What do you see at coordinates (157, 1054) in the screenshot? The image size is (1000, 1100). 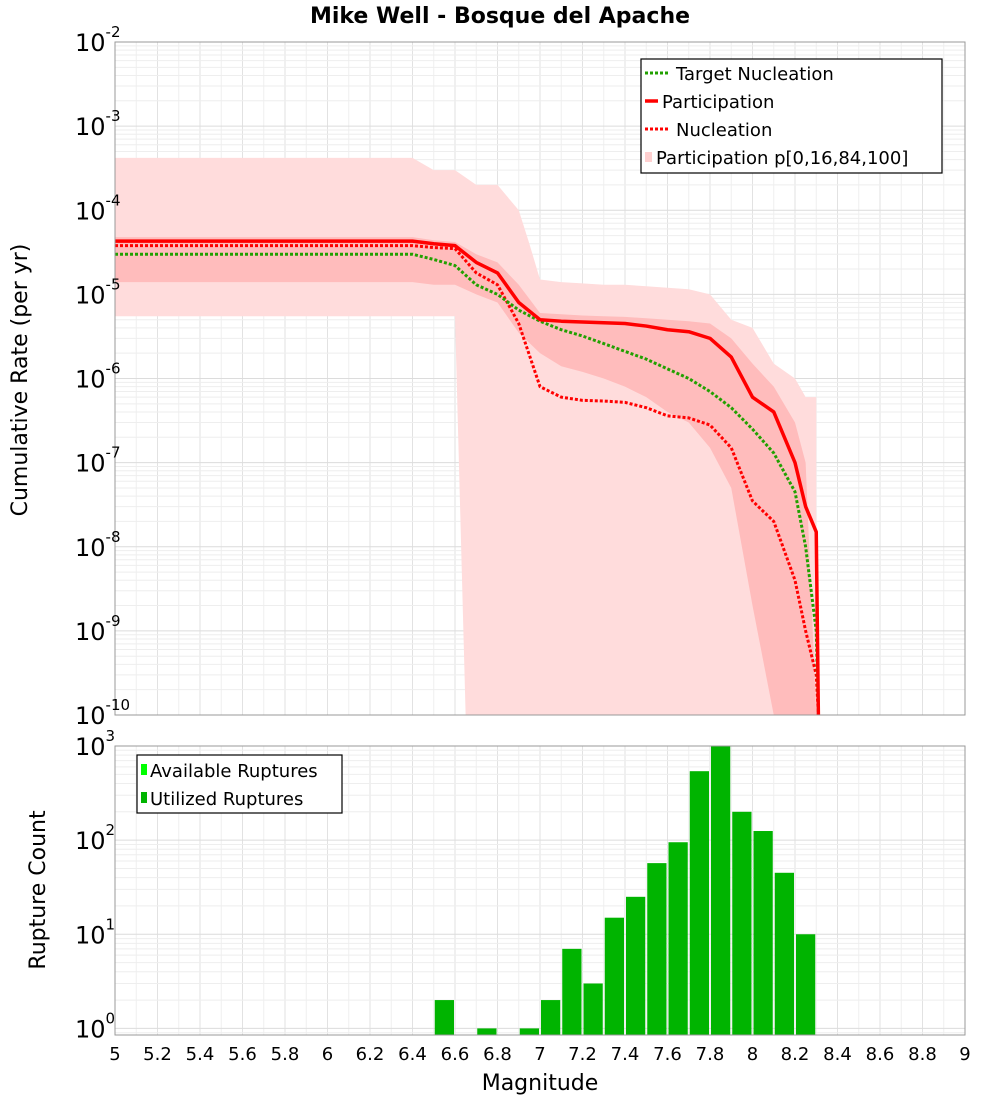 I see `x-tick-label: 5.2` at bounding box center [157, 1054].